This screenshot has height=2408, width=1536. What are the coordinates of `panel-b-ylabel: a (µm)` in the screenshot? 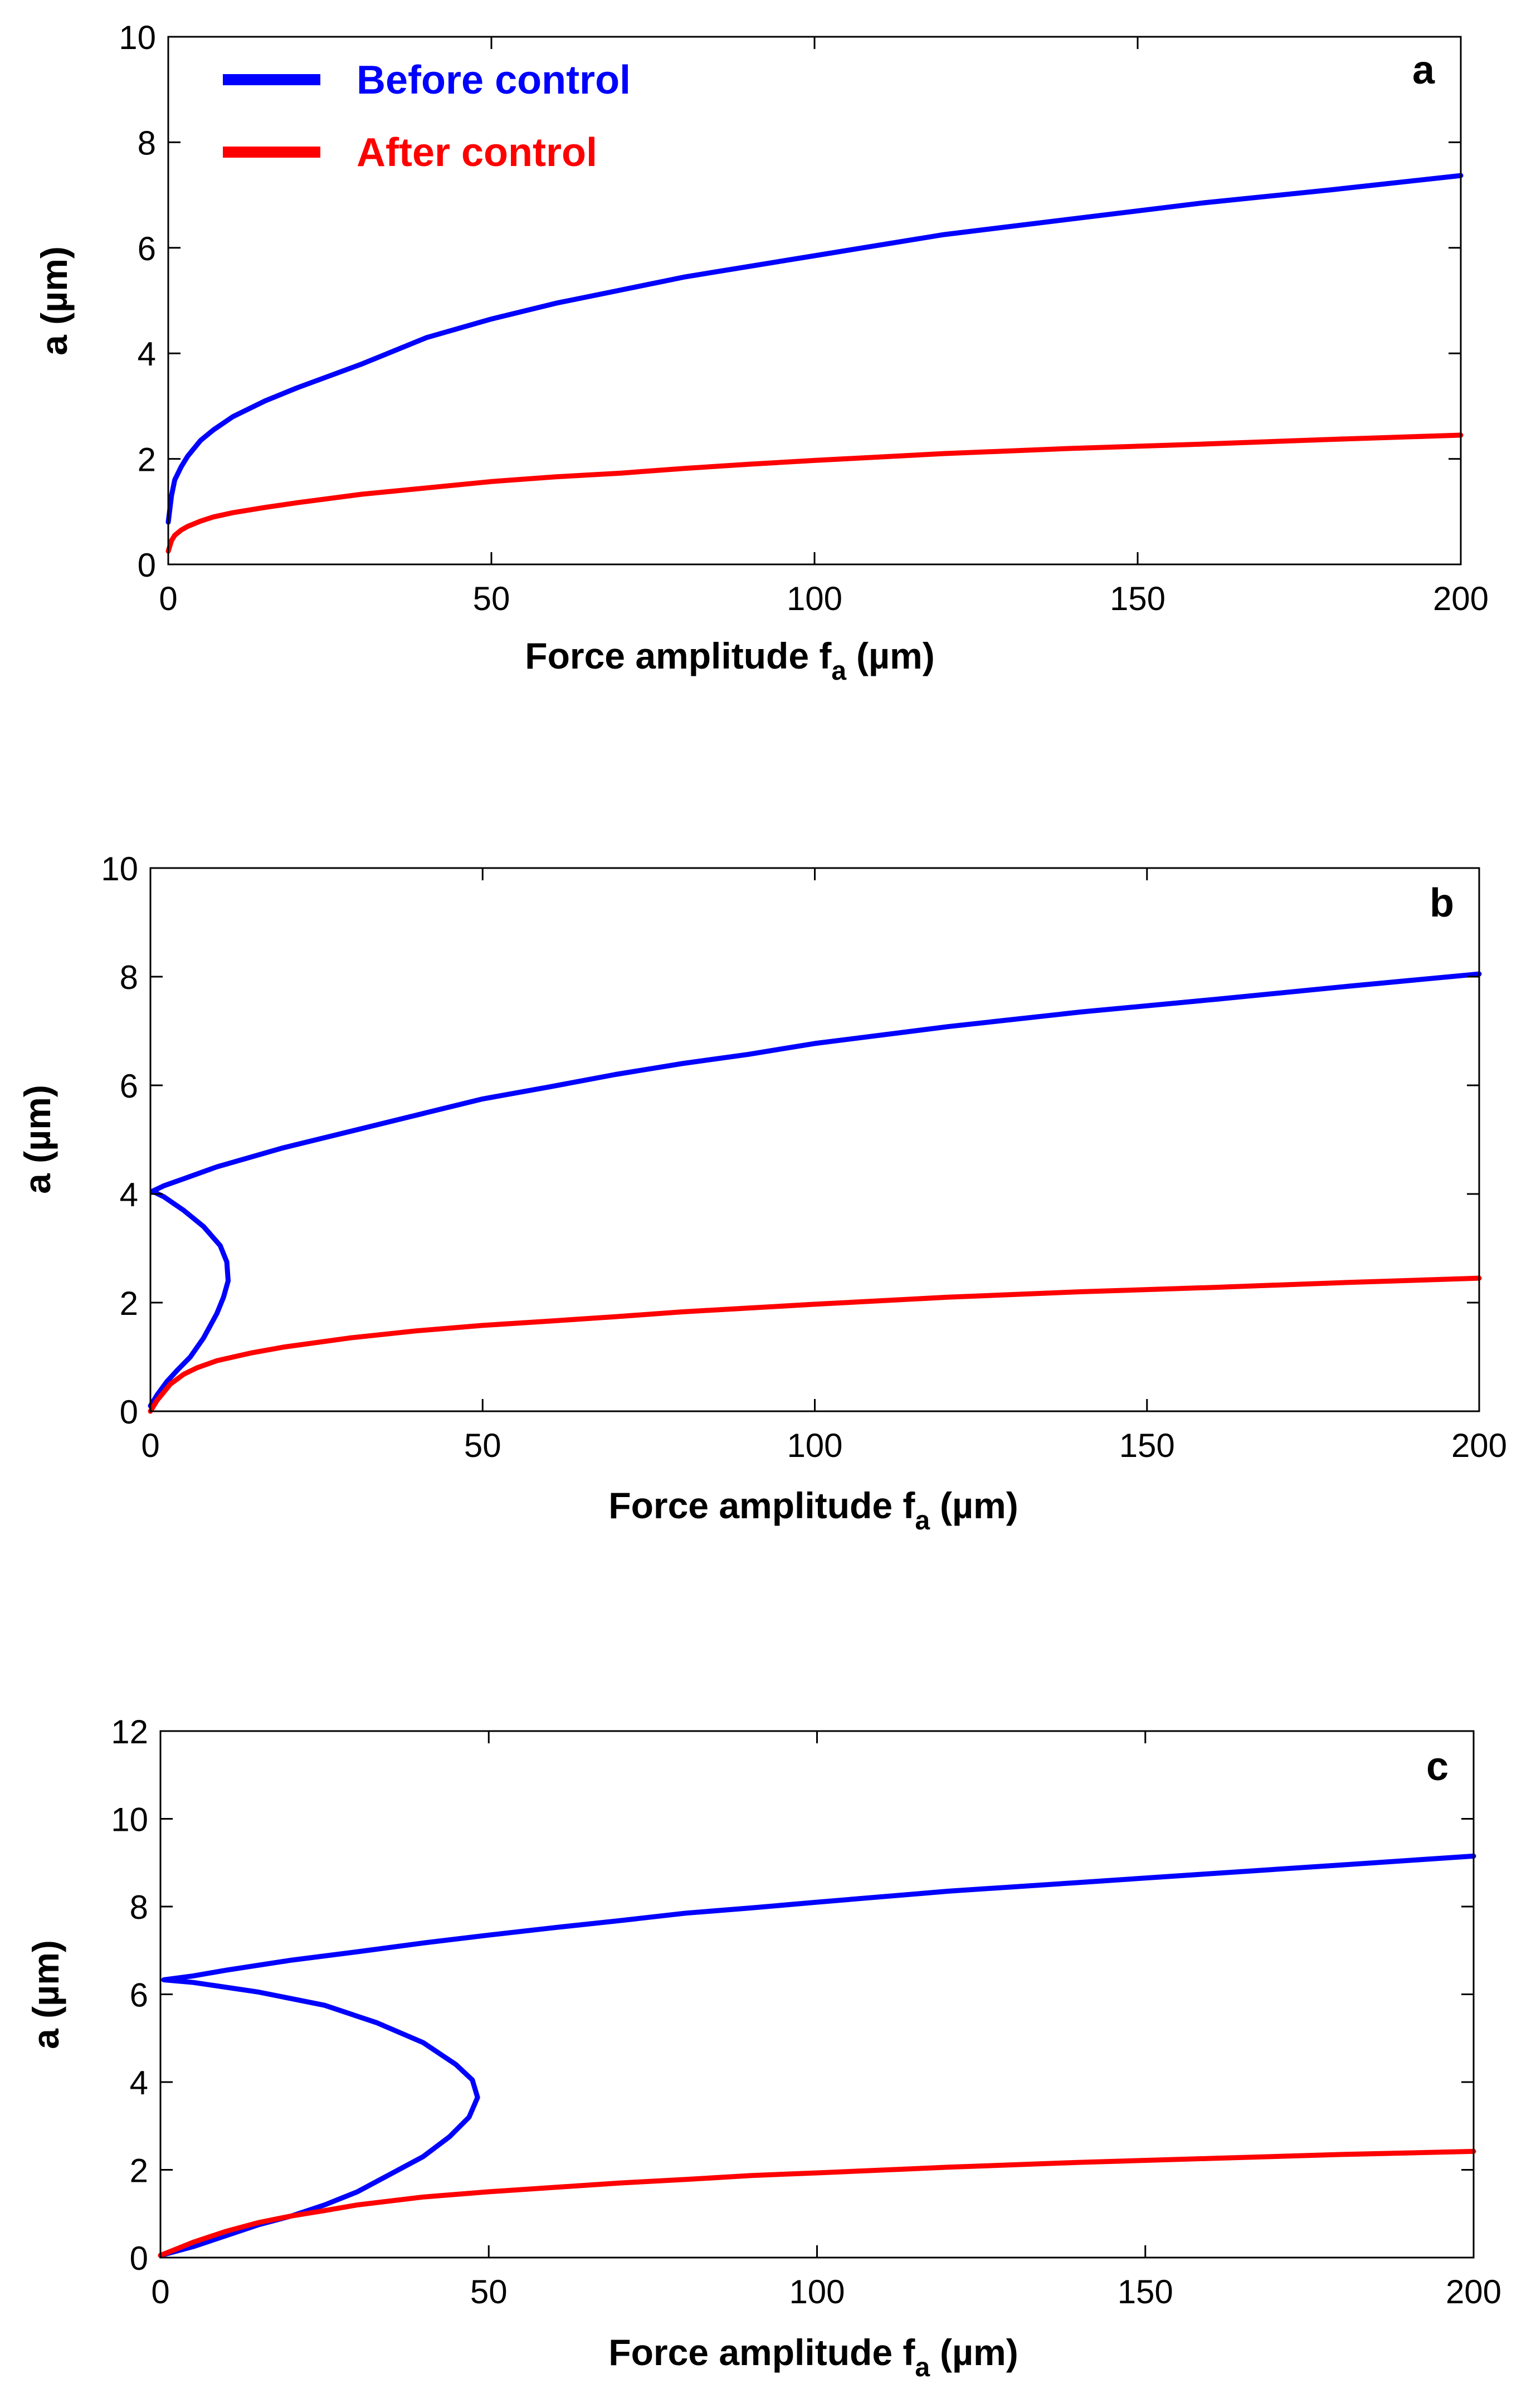 It's located at (37, 1139).